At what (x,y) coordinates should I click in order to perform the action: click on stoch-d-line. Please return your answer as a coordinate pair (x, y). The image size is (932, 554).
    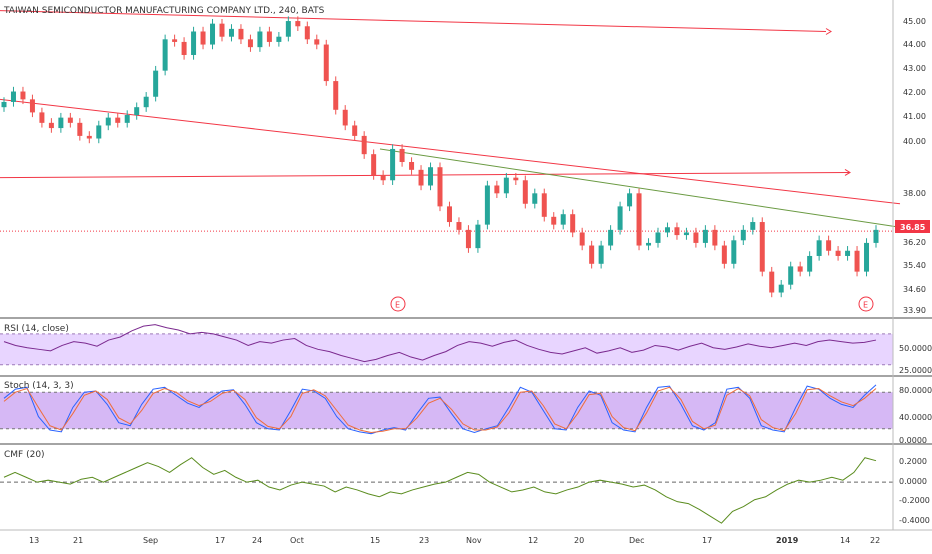
    Looking at the image, I should click on (440, 409).